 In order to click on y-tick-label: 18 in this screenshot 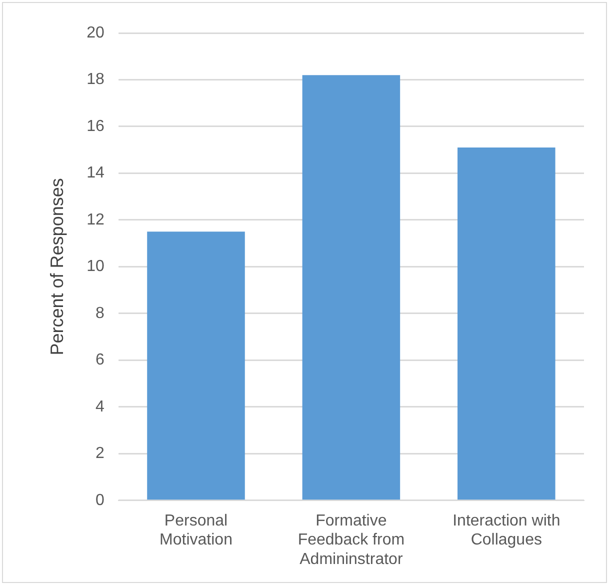, I will do `click(95, 79)`.